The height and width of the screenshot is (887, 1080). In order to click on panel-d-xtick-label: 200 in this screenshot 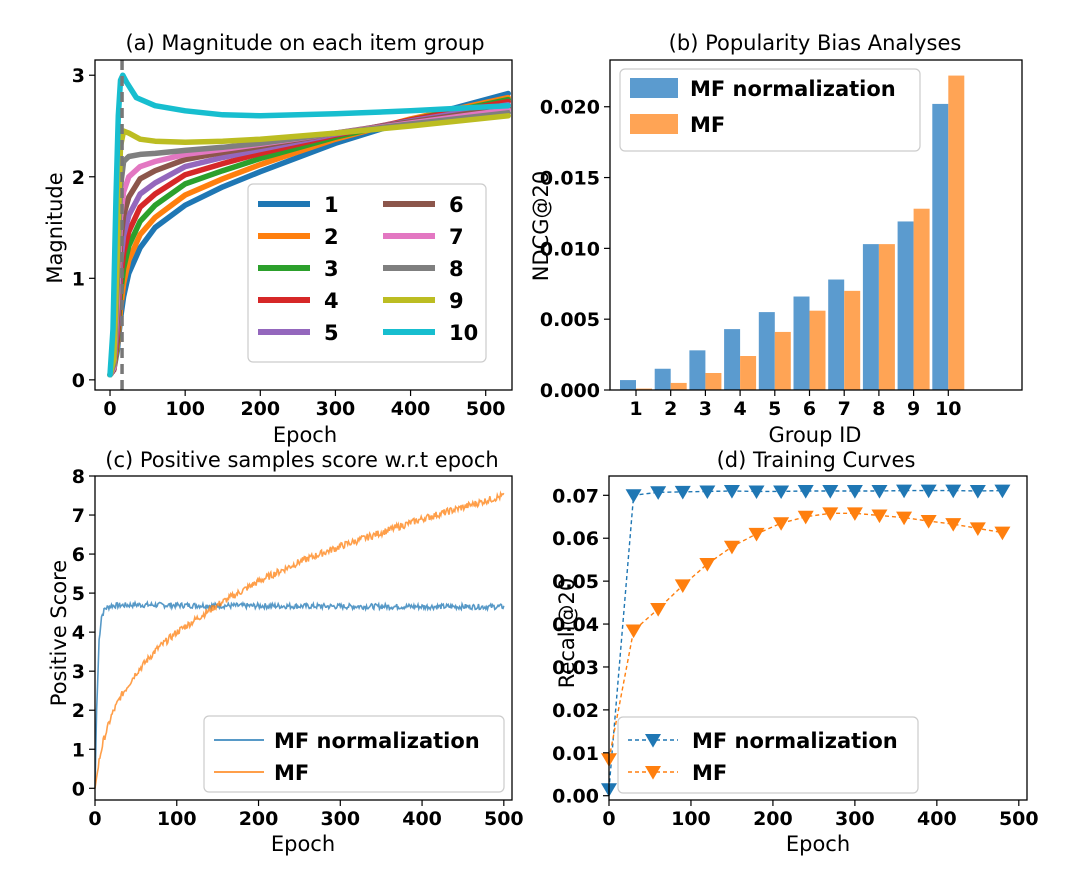, I will do `click(773, 819)`.